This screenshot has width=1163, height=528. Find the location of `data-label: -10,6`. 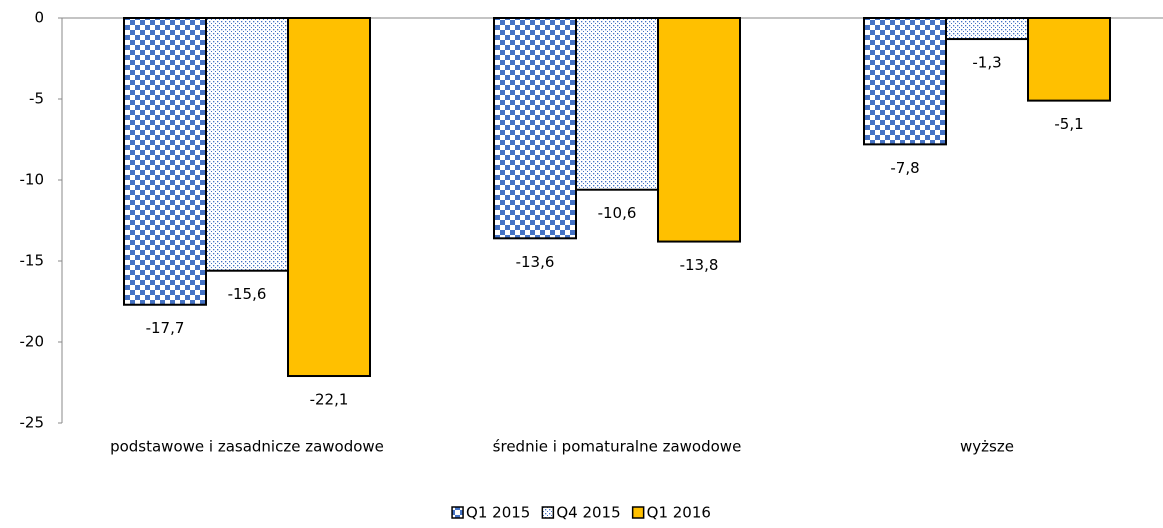

data-label: -10,6 is located at coordinates (617, 213).